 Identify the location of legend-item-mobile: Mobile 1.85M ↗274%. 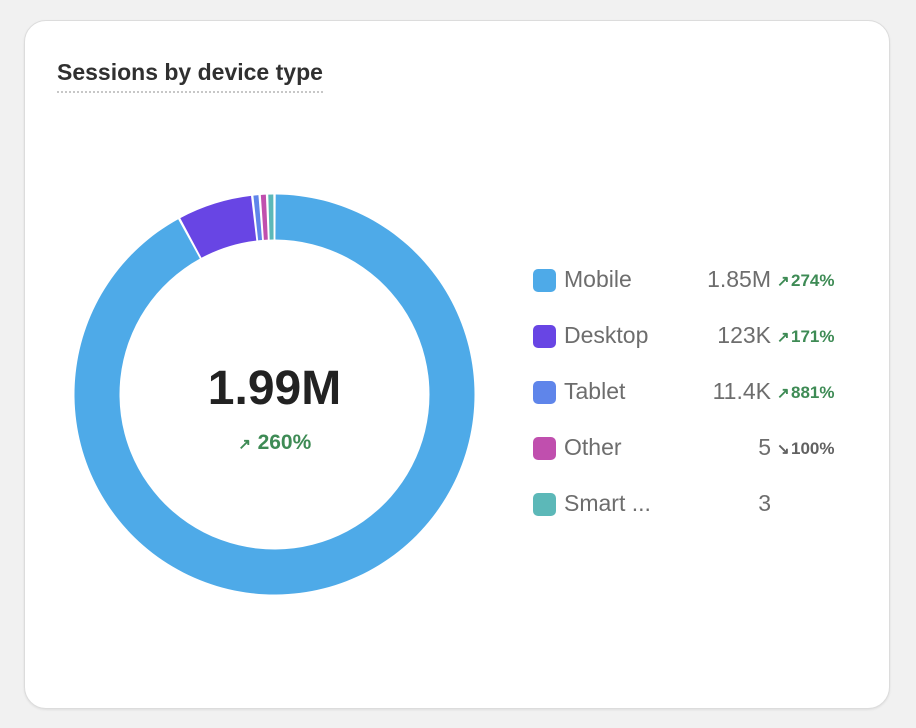
(703, 293).